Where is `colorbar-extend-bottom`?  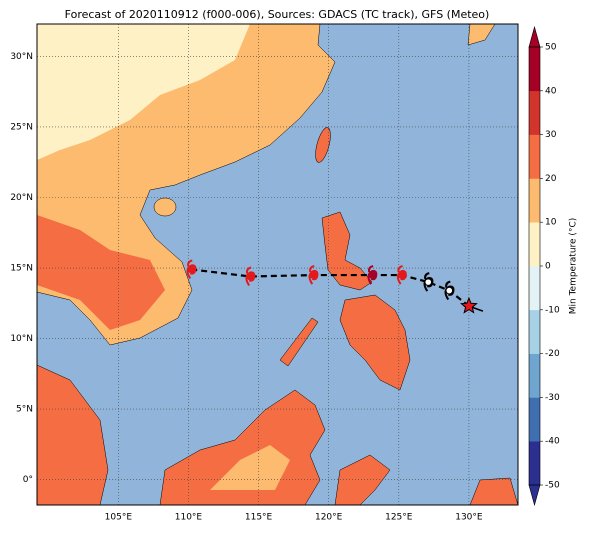 colorbar-extend-bottom is located at coordinates (534, 495).